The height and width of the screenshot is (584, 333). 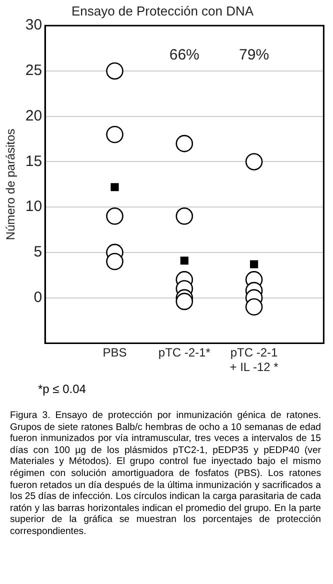 I want to click on chart-title: Ensayo de Protección con DNA, so click(x=162, y=10).